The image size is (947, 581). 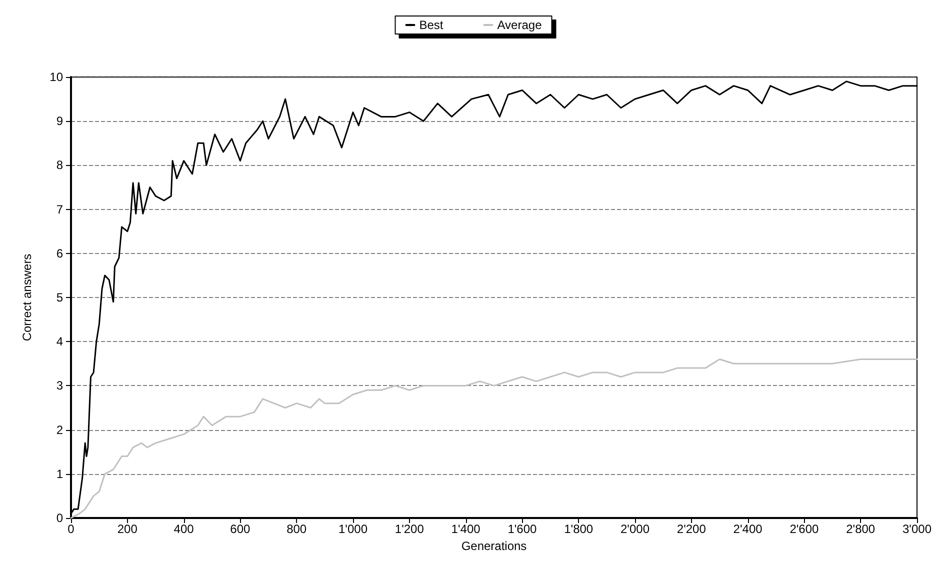 I want to click on y-tick-label: 3, so click(x=60, y=385).